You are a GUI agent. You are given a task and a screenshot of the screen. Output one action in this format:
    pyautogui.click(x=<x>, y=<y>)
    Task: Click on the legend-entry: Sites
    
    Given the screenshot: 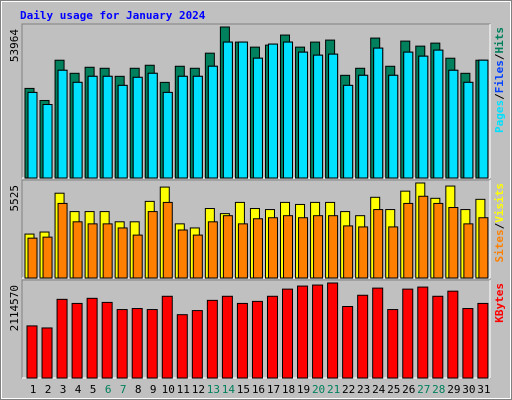 What is the action you would take?
    pyautogui.click(x=499, y=245)
    